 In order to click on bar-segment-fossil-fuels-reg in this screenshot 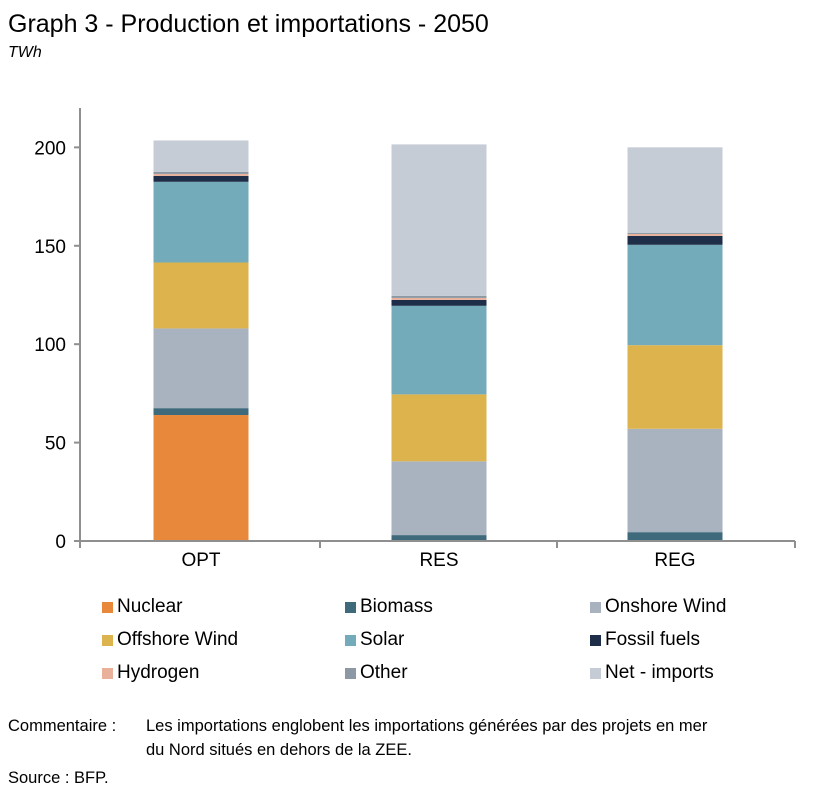, I will do `click(675, 240)`.